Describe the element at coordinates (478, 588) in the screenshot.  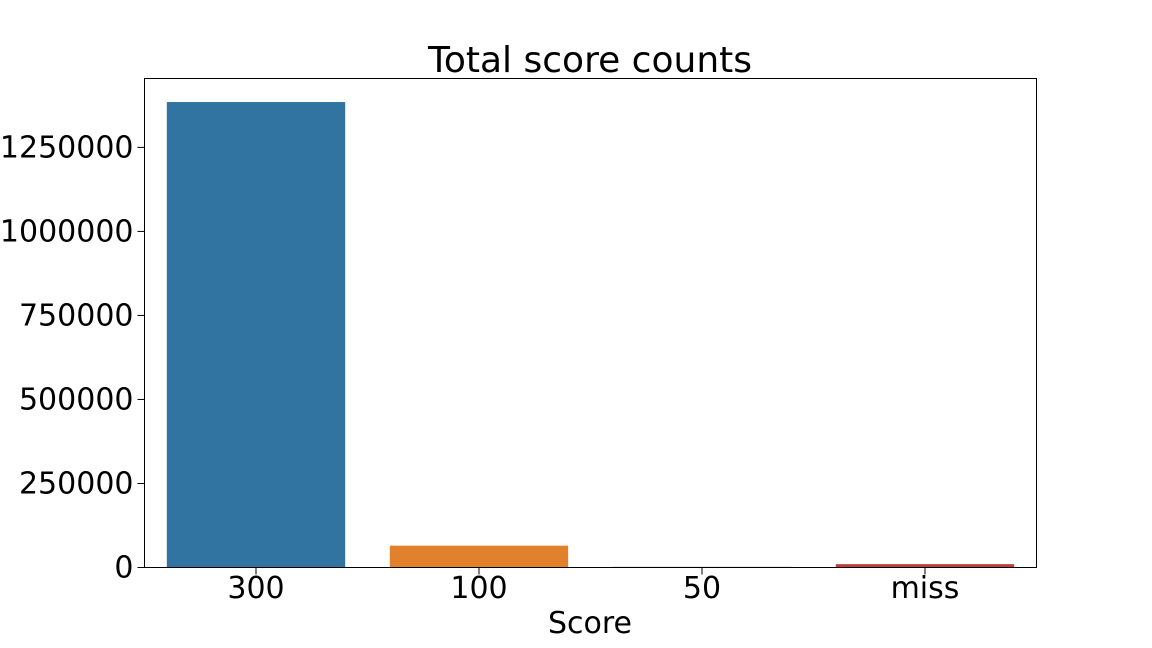
I see `x-tick-label: 100` at that location.